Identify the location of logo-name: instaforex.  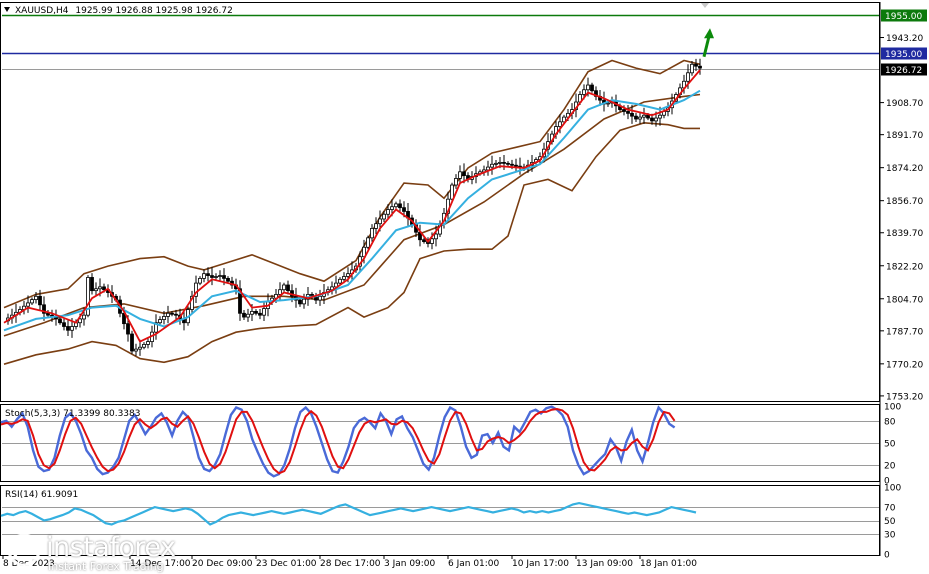
(111, 547).